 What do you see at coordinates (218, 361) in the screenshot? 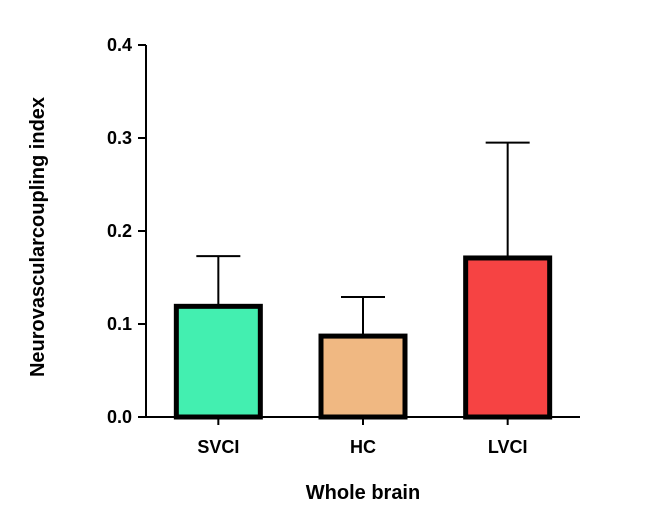
I see `bar-svci` at bounding box center [218, 361].